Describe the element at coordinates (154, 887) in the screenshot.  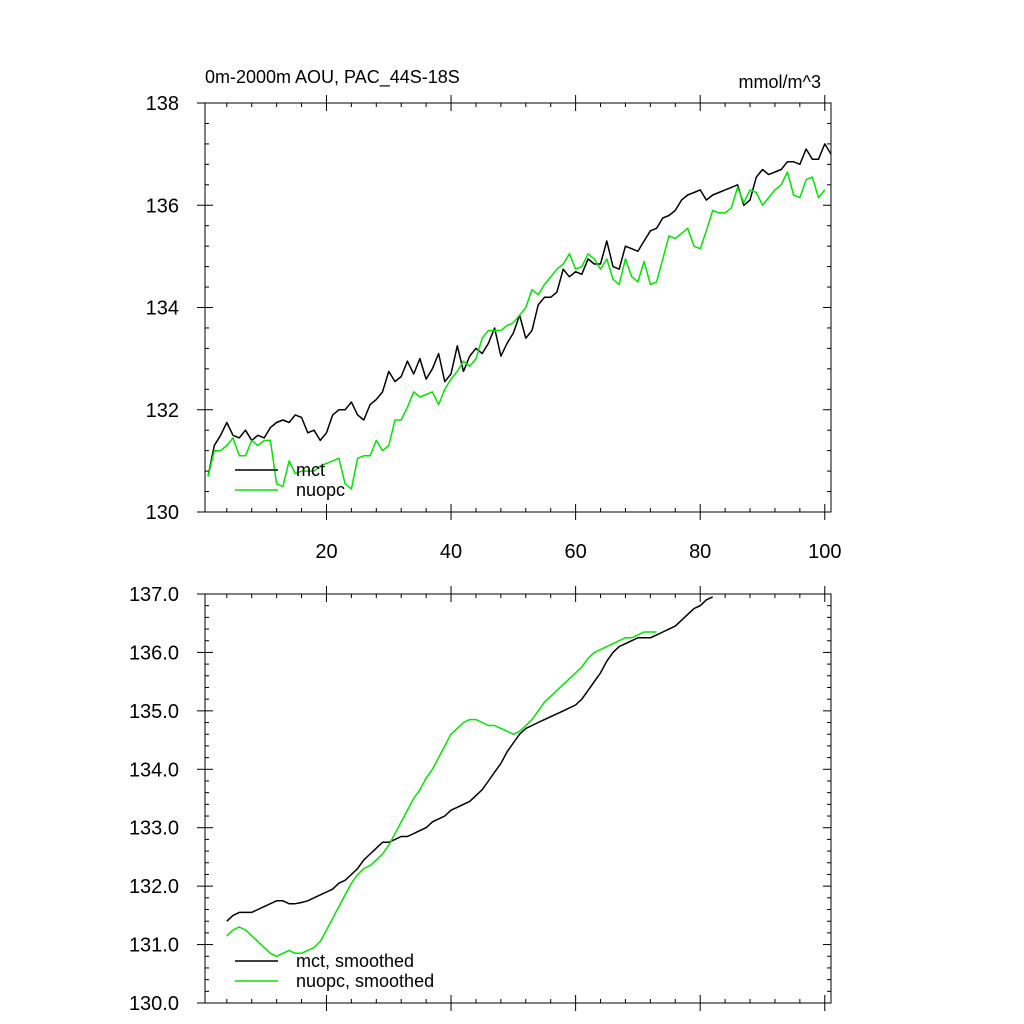
I see `y-tick-label: 132.0` at that location.